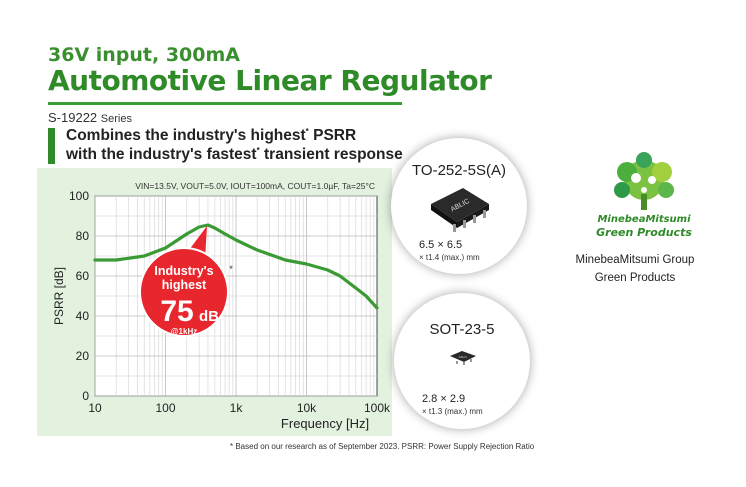  Describe the element at coordinates (270, 80) in the screenshot. I see `product-title: Automotive Linear Regulator` at that location.